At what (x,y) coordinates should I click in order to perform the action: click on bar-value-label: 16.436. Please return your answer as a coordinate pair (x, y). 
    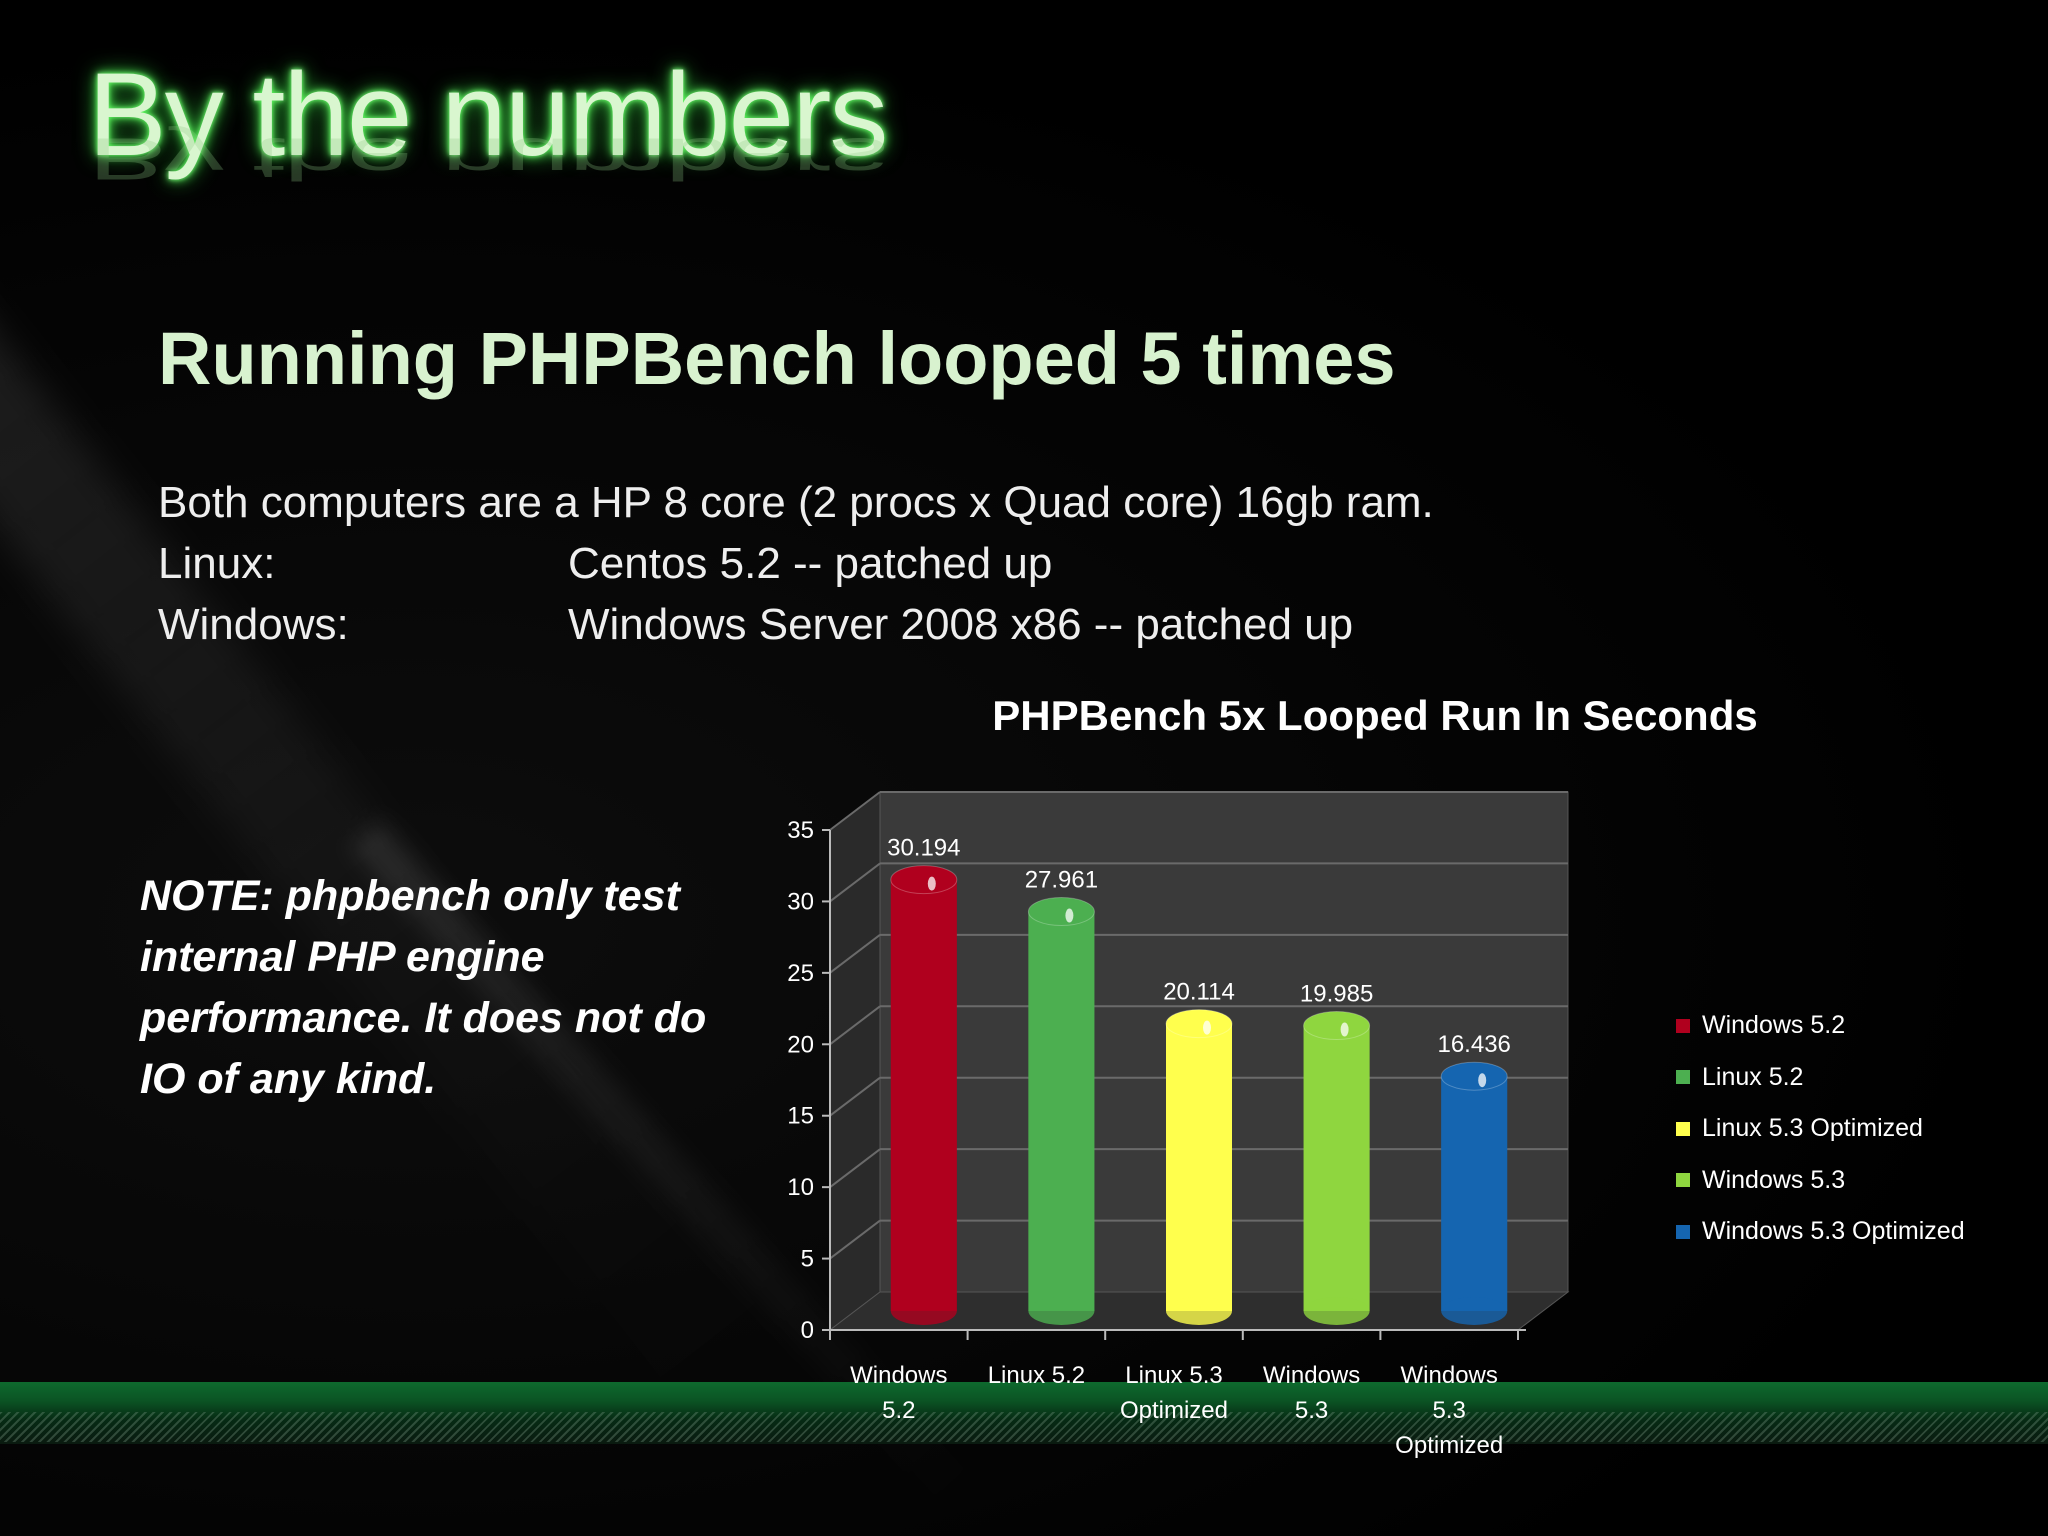
    Looking at the image, I should click on (1473, 1044).